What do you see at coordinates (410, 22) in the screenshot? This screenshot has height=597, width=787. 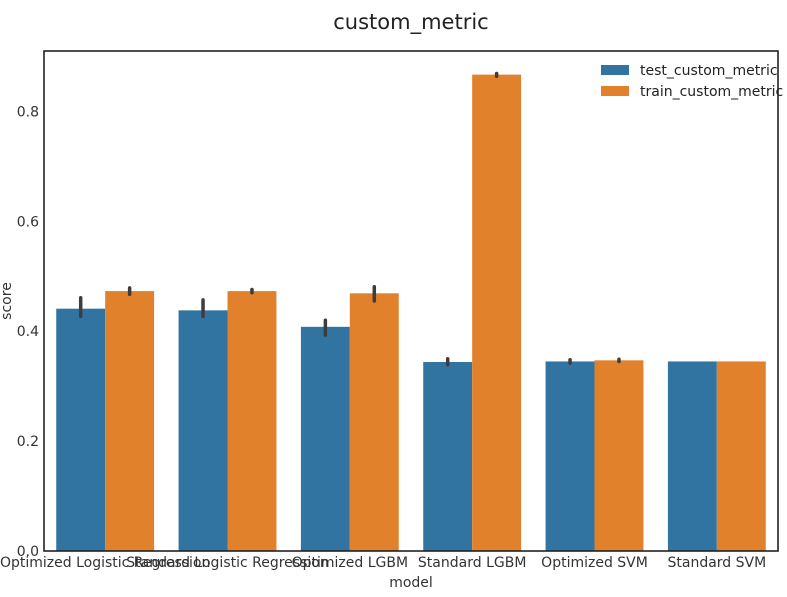 I see `chart-title: custom_metric` at bounding box center [410, 22].